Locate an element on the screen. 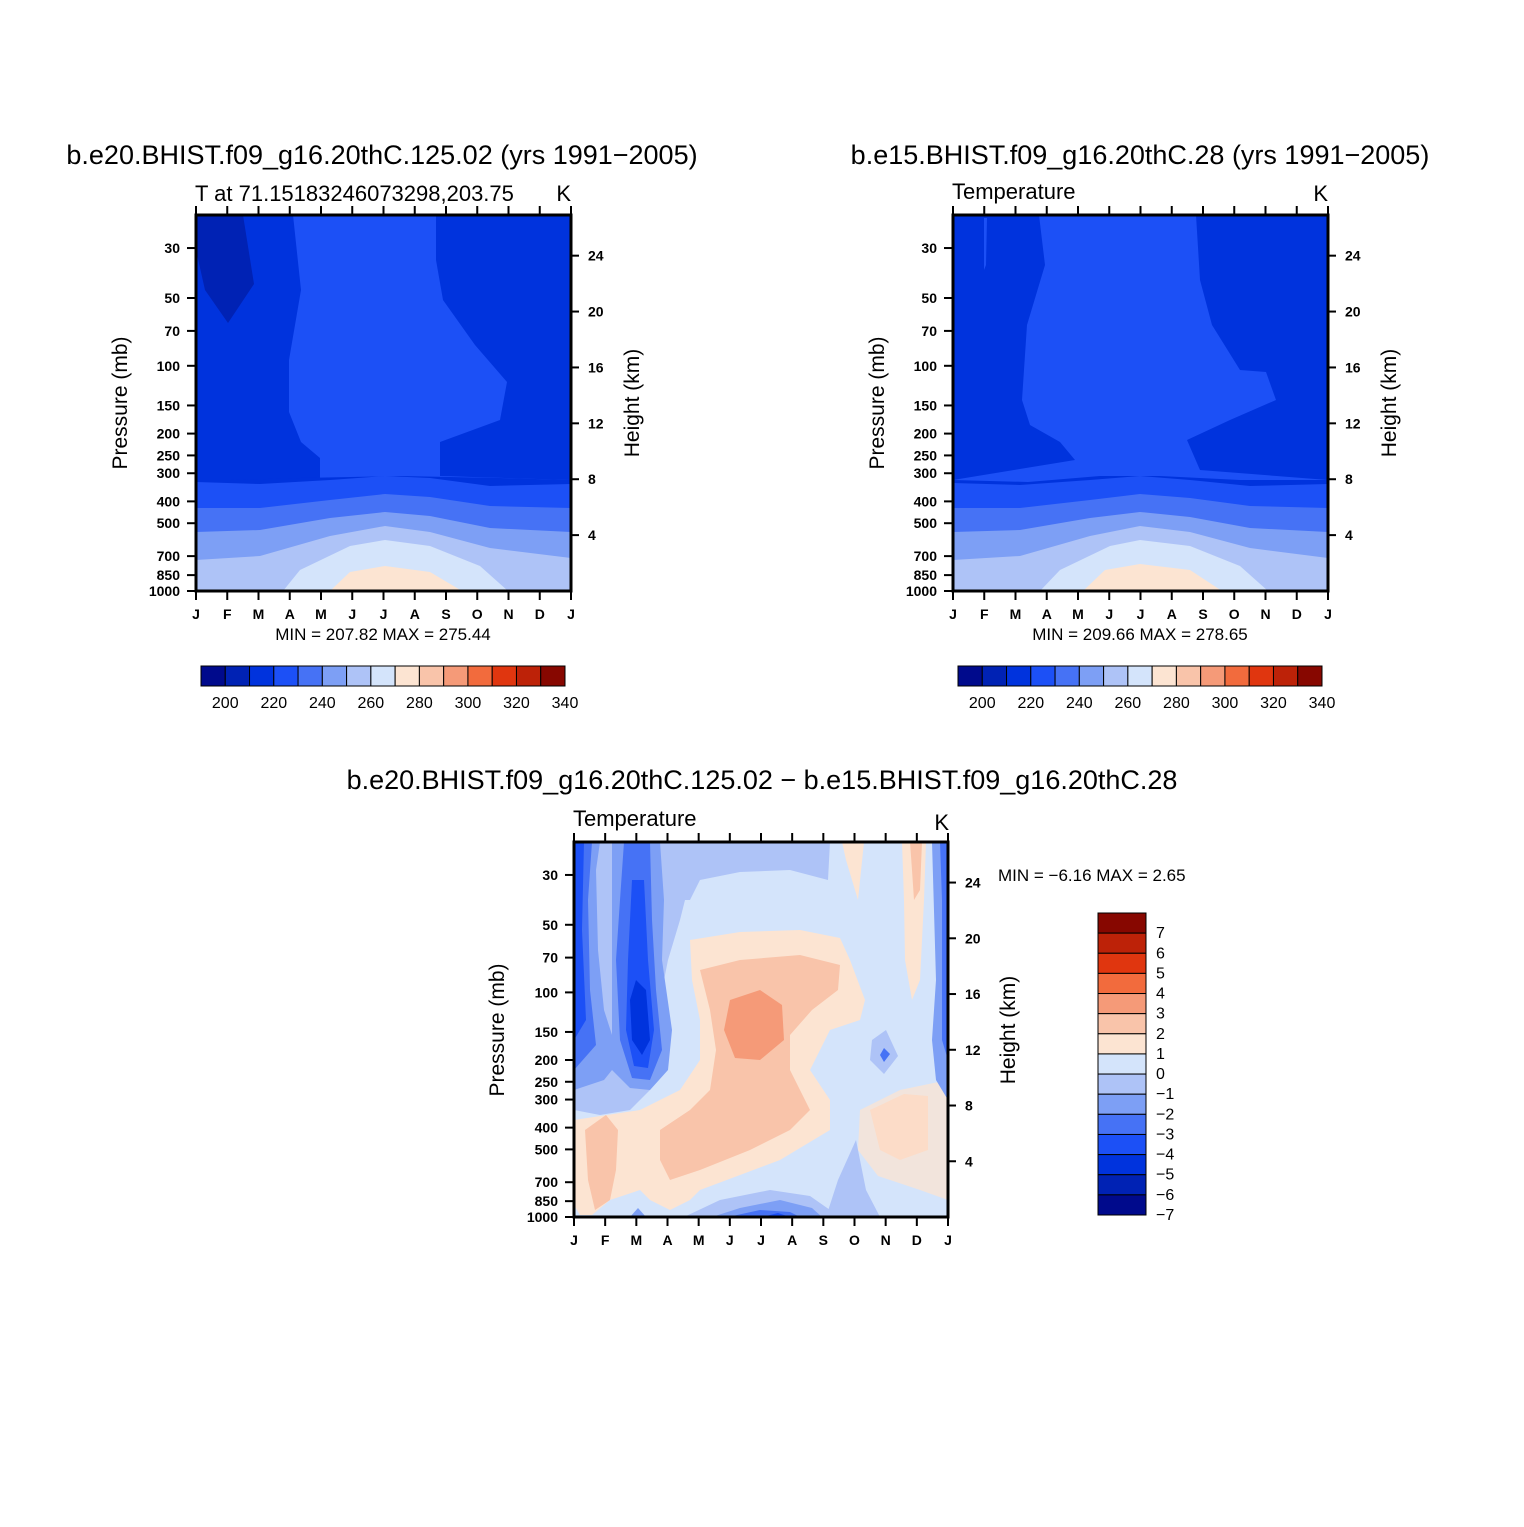  colorbar-label: 6 is located at coordinates (1160, 953).